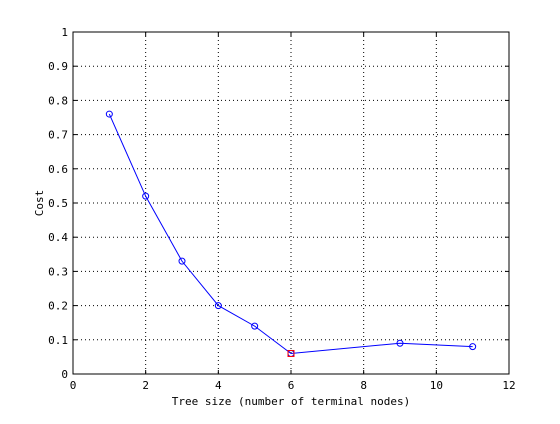 The image size is (560, 424). What do you see at coordinates (291, 385) in the screenshot?
I see `x-tick-label: 6` at bounding box center [291, 385].